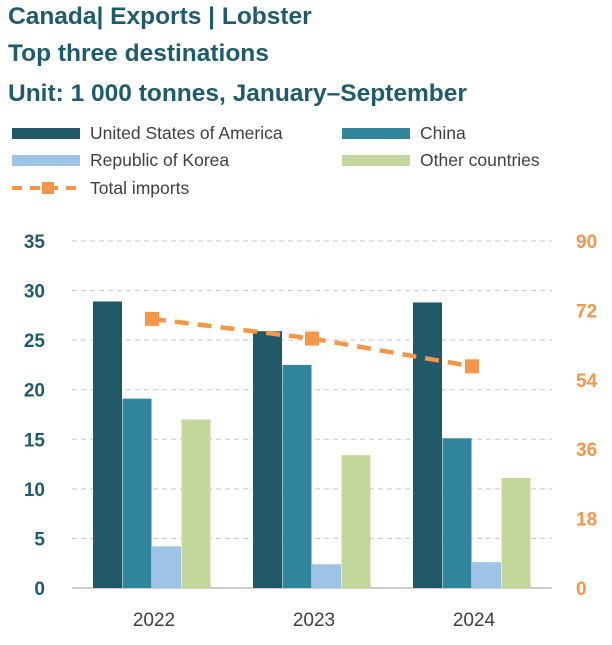 The height and width of the screenshot is (645, 612). What do you see at coordinates (160, 160) in the screenshot?
I see `legend-label-korea: Republic of Korea` at bounding box center [160, 160].